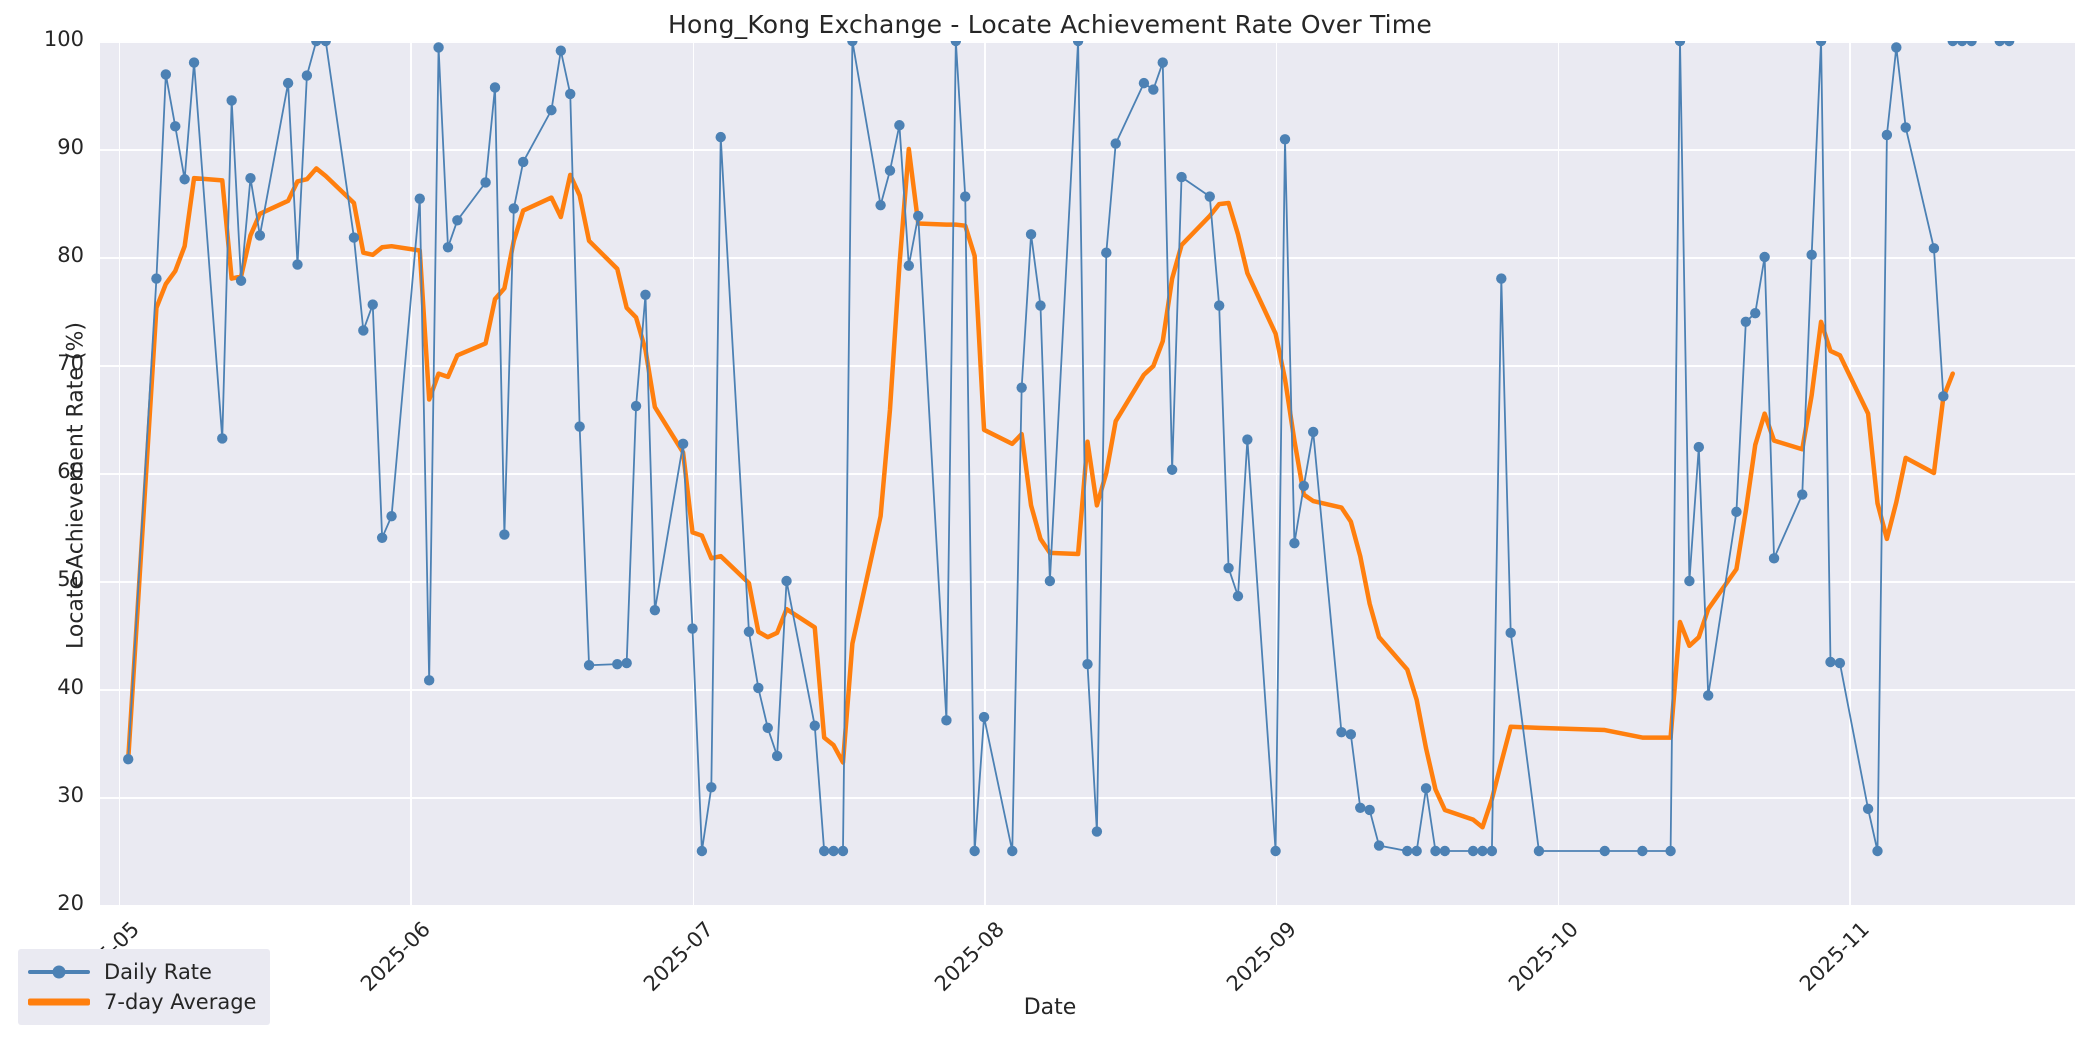 This screenshot has width=2100, height=1050. Describe the element at coordinates (1050, 1007) in the screenshot. I see `x-axis-label: Date` at that location.